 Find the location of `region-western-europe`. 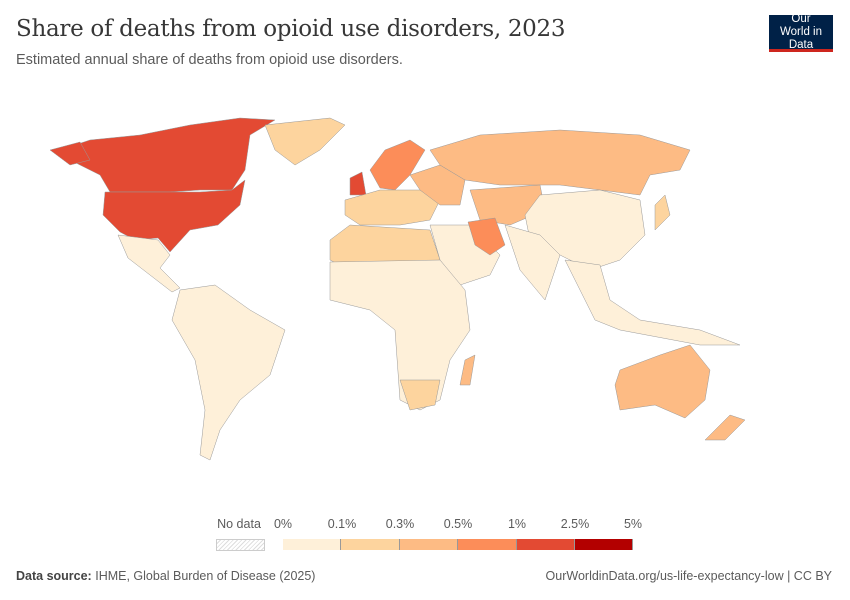

region-western-europe is located at coordinates (392, 207).